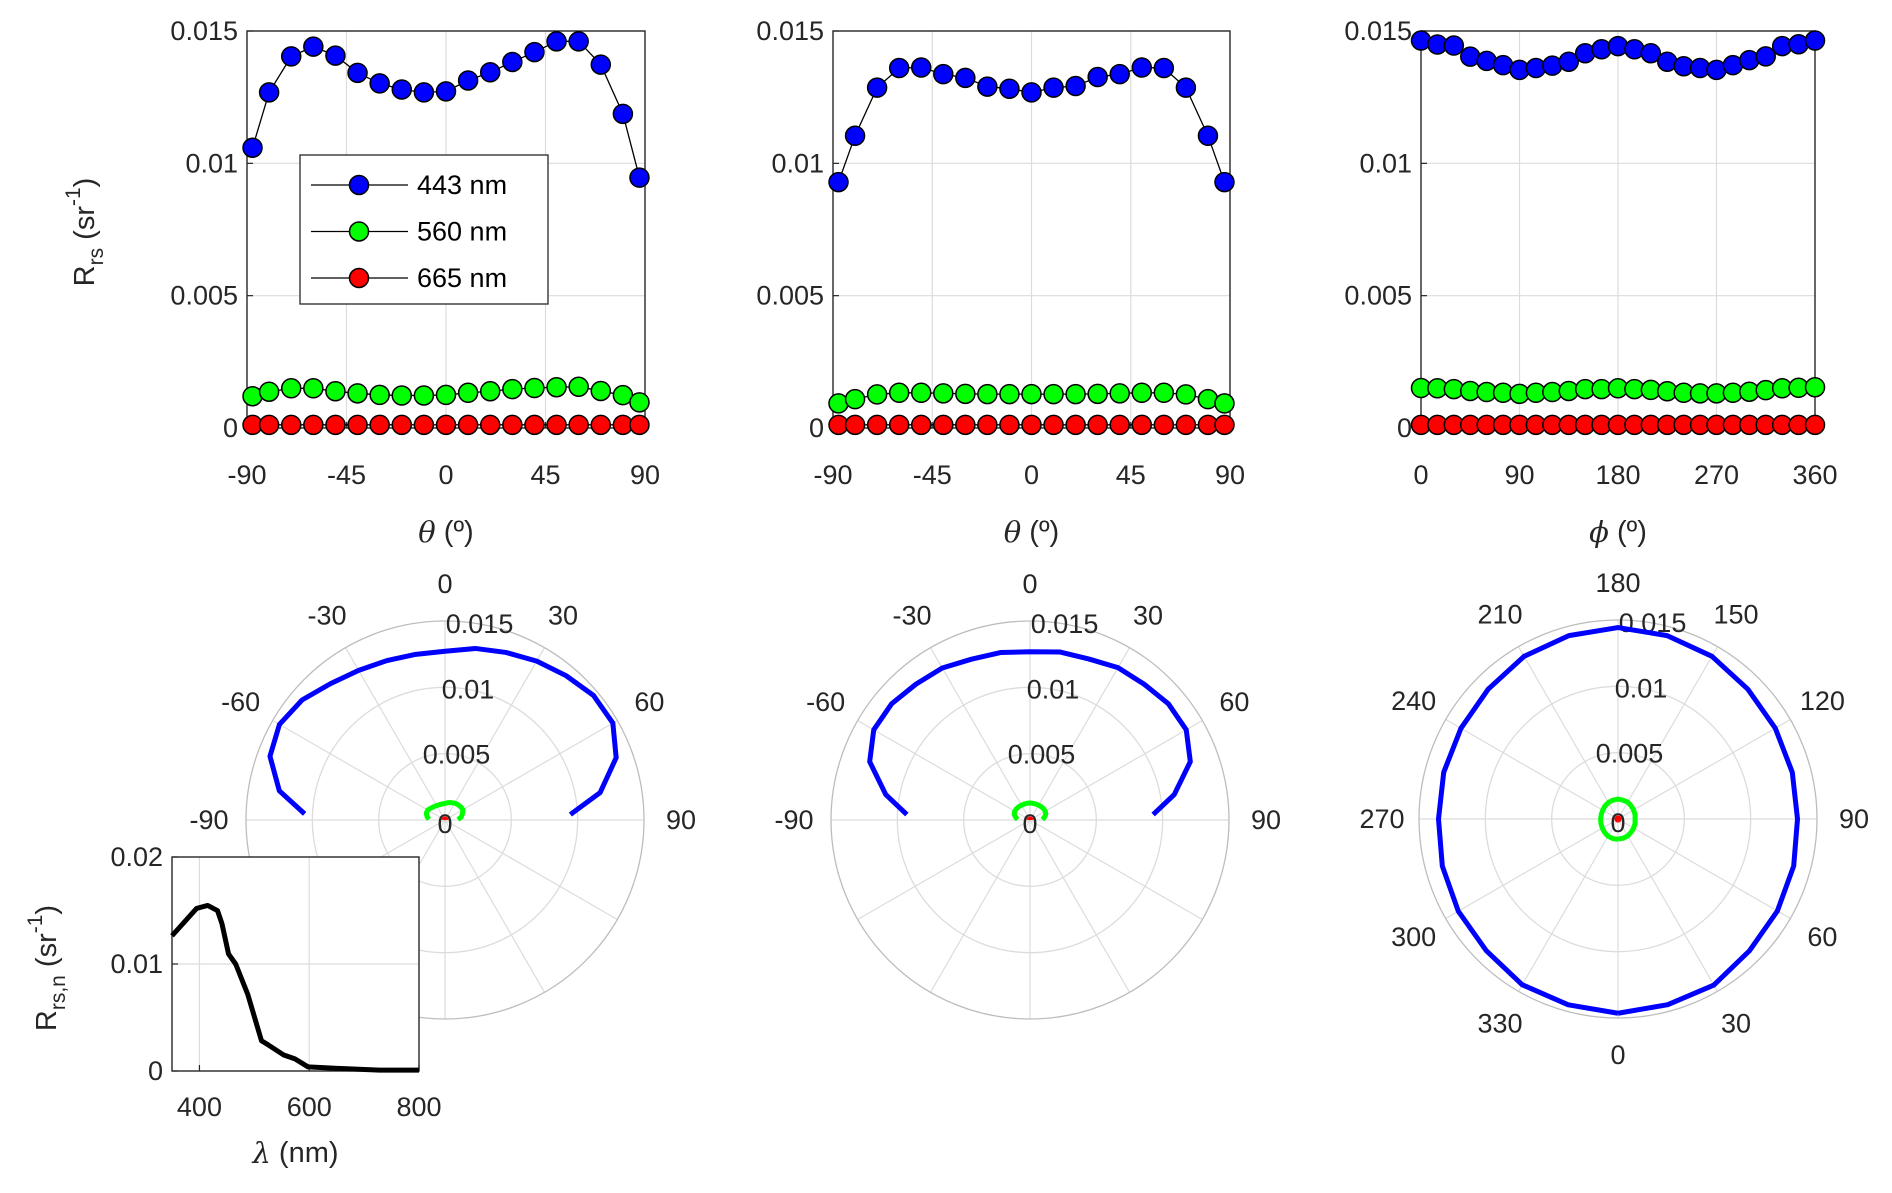  I want to click on x-tick-label: 45, so click(1131, 475).